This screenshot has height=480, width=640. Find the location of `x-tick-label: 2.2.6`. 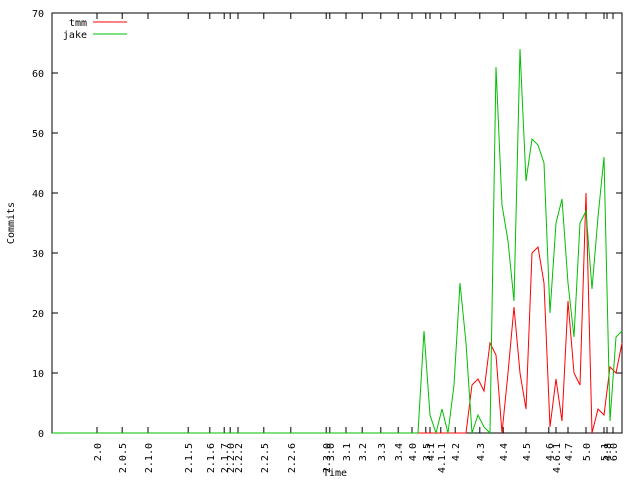

x-tick-label: 2.2.6 is located at coordinates (292, 458).